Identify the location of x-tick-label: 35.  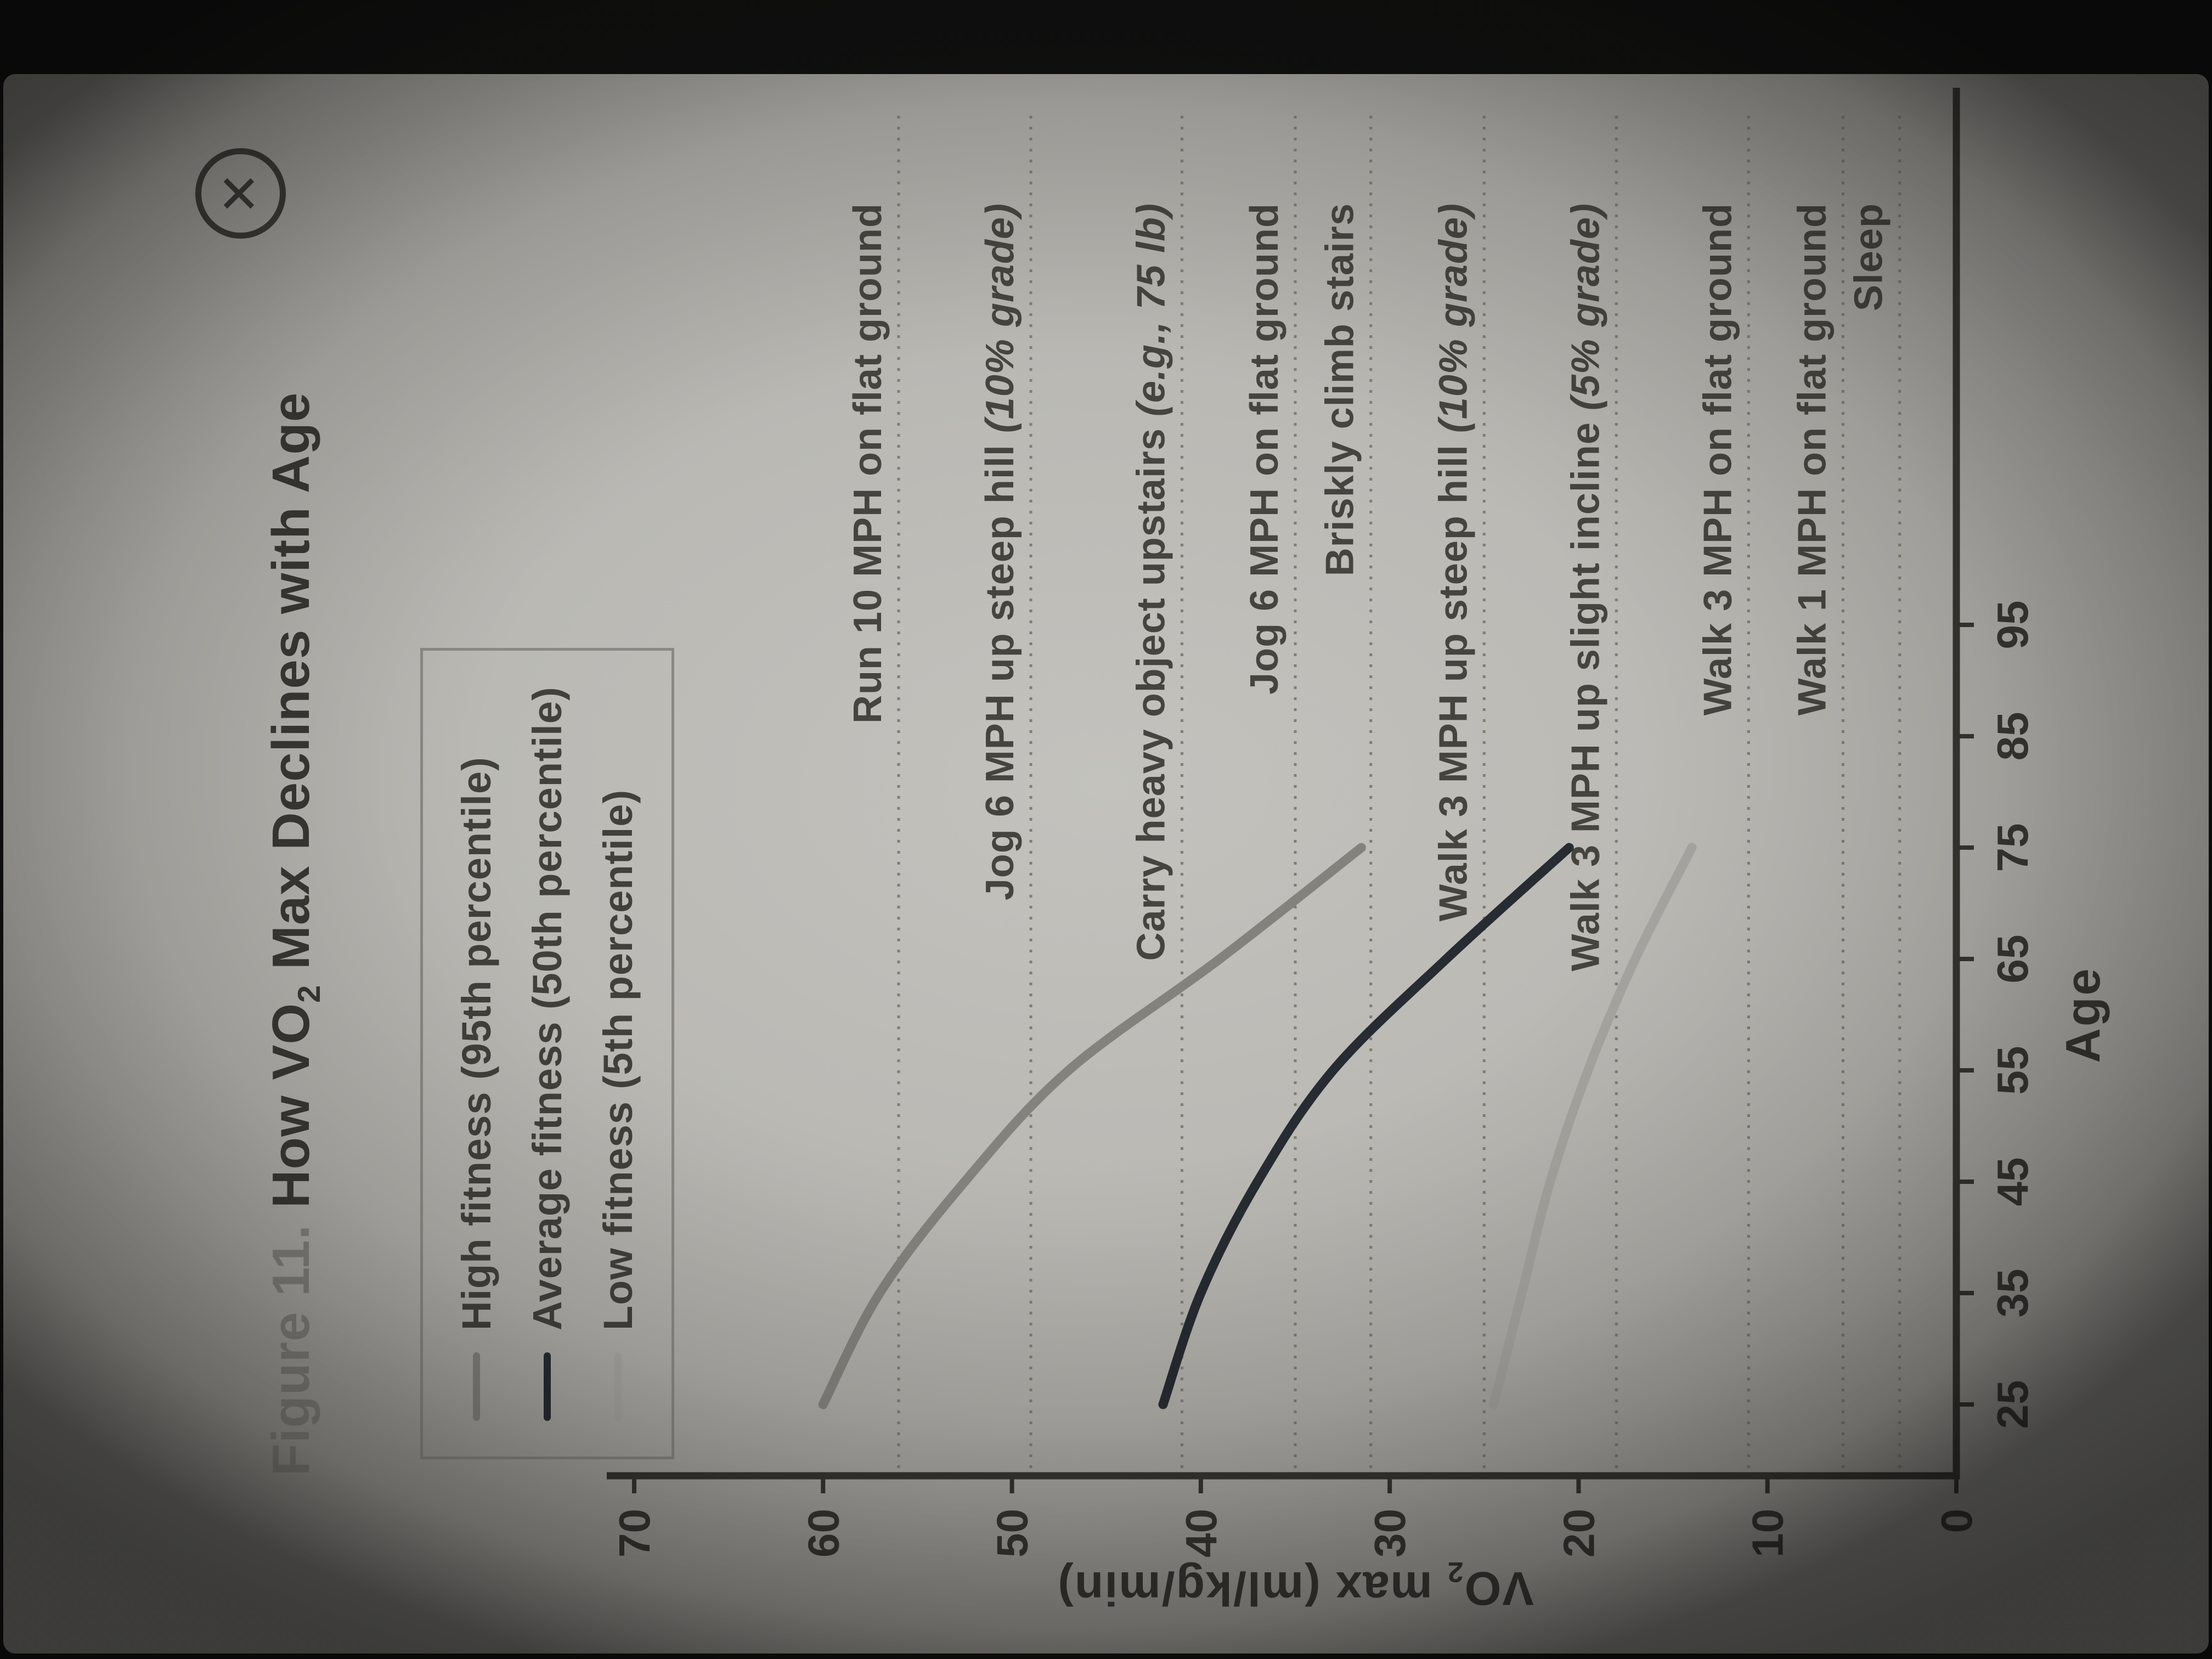
(2012, 1293).